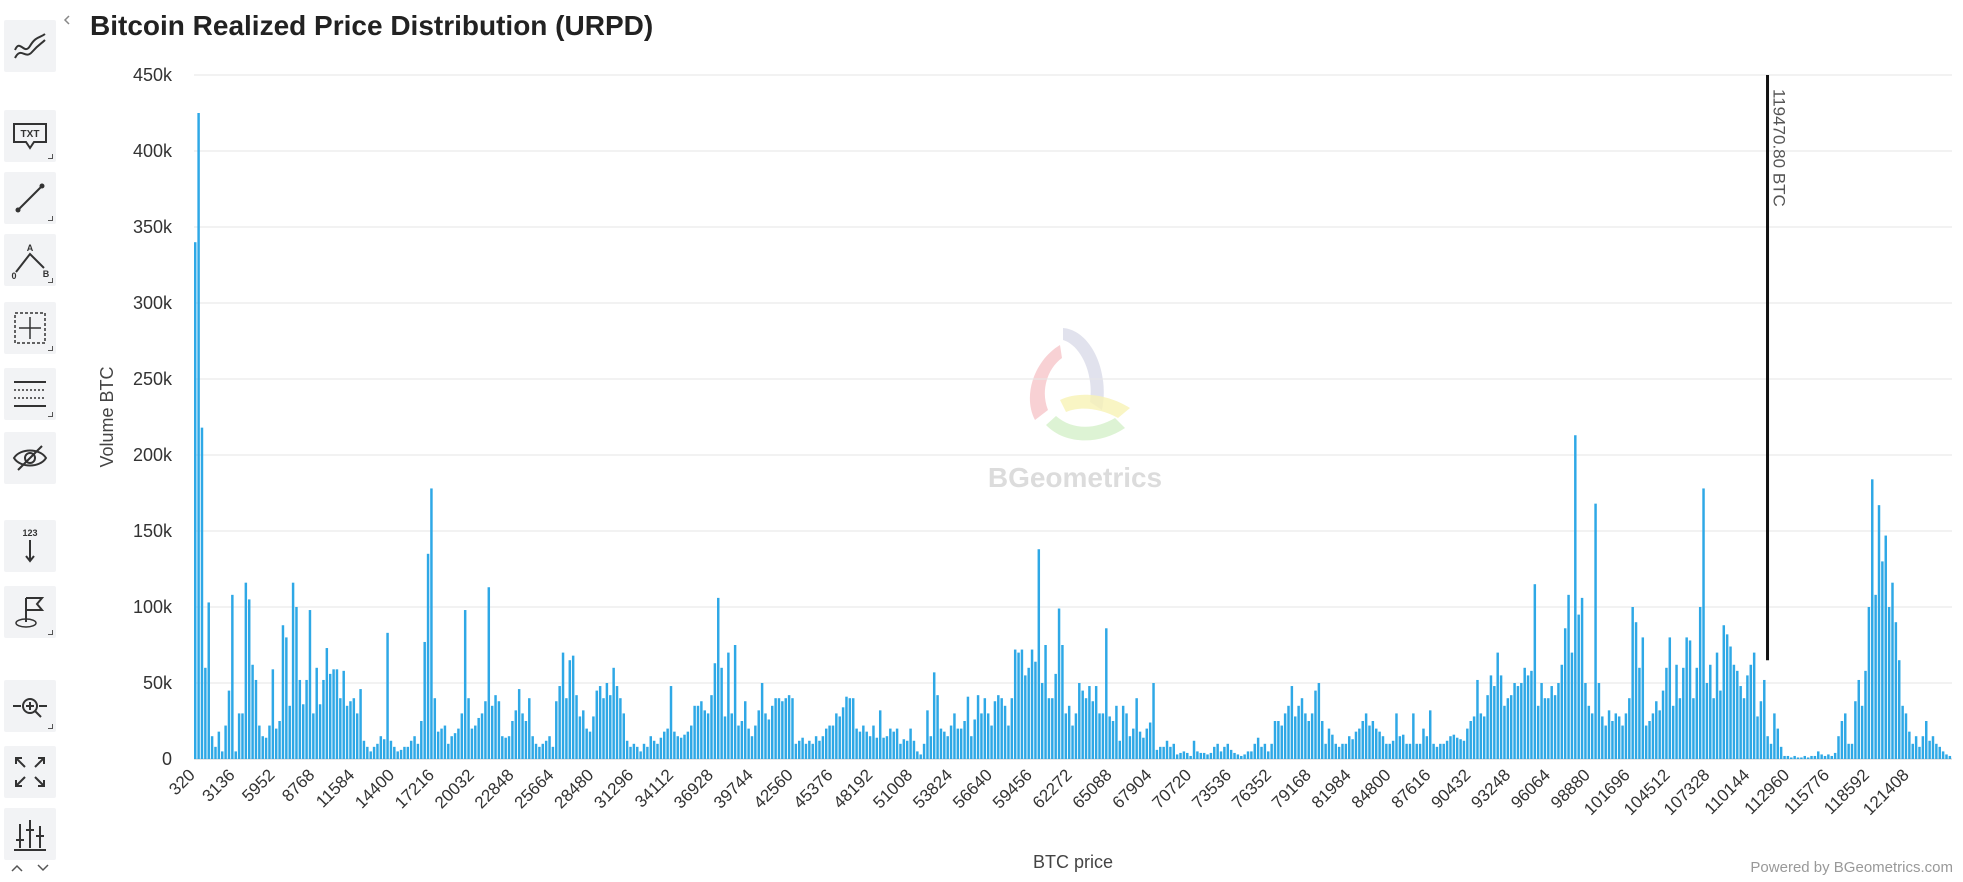  I want to click on toggle-annotations-button, so click(30, 458).